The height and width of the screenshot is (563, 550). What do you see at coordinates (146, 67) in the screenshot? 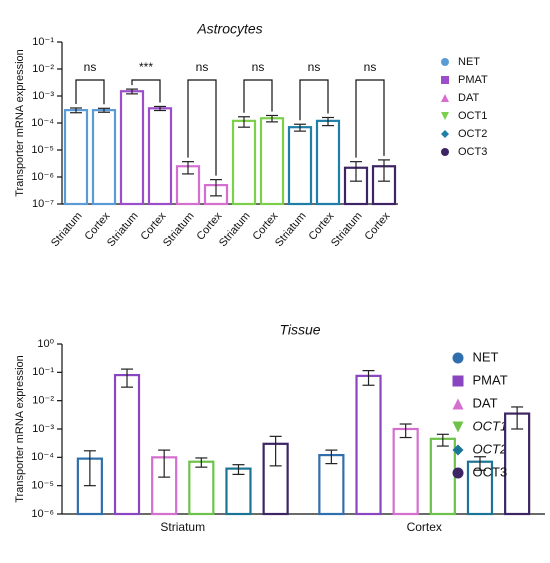
I see `annotation: ***` at bounding box center [146, 67].